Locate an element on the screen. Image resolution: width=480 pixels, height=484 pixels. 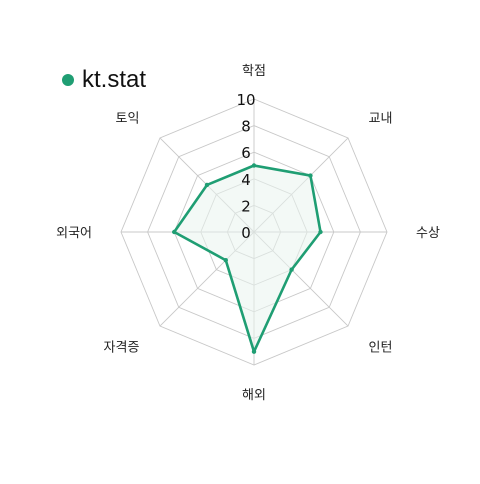
category-label-7: 토익 is located at coordinates (128, 118).